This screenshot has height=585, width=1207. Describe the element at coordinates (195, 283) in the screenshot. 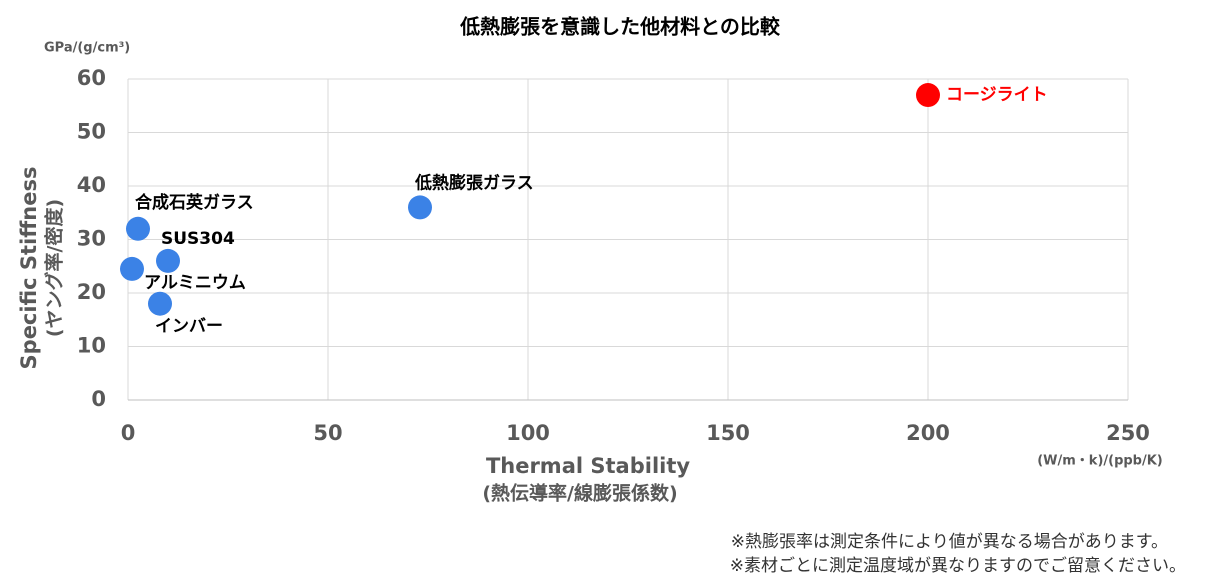

I see `point-label: アルミニウム` at that location.